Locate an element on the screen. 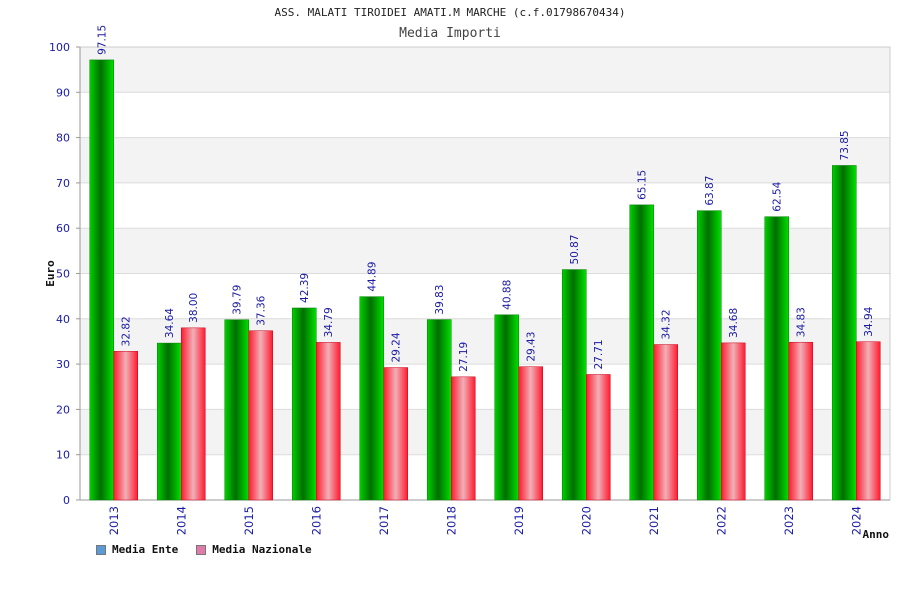 This screenshot has height=600, width=900. y-tick-label: 40 is located at coordinates (63, 319).